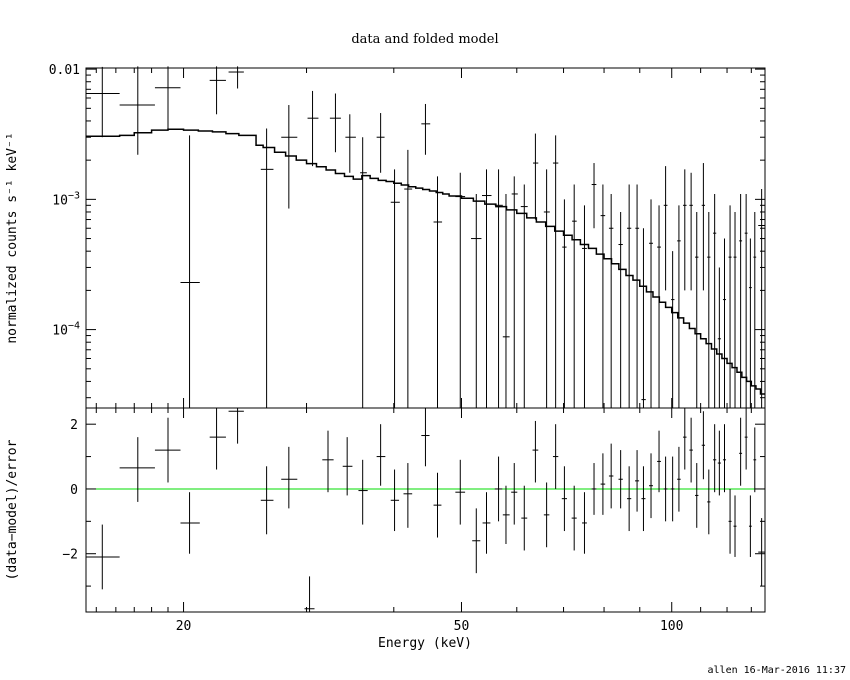 This screenshot has width=850, height=680. Describe the element at coordinates (184, 626) in the screenshot. I see `x-tick-label: 20` at that location.